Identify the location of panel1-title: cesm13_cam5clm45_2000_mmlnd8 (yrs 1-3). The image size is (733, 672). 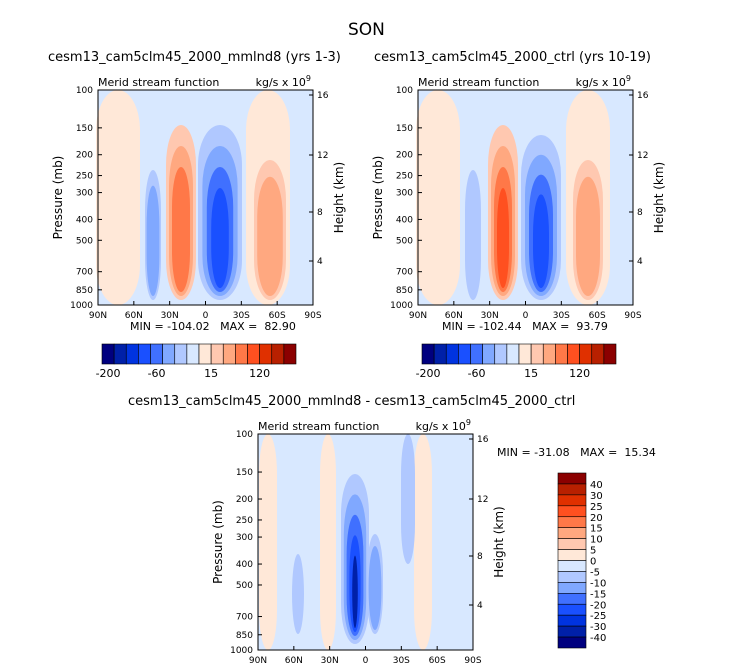
(194, 57).